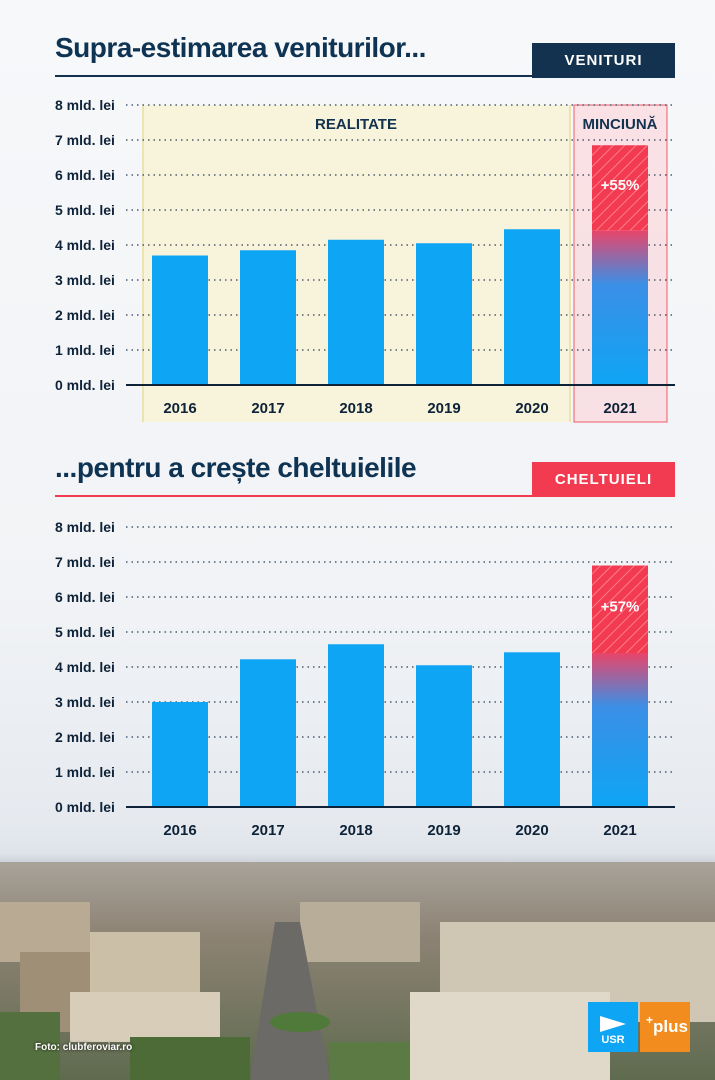  I want to click on plus-logo: + plus, so click(665, 1027).